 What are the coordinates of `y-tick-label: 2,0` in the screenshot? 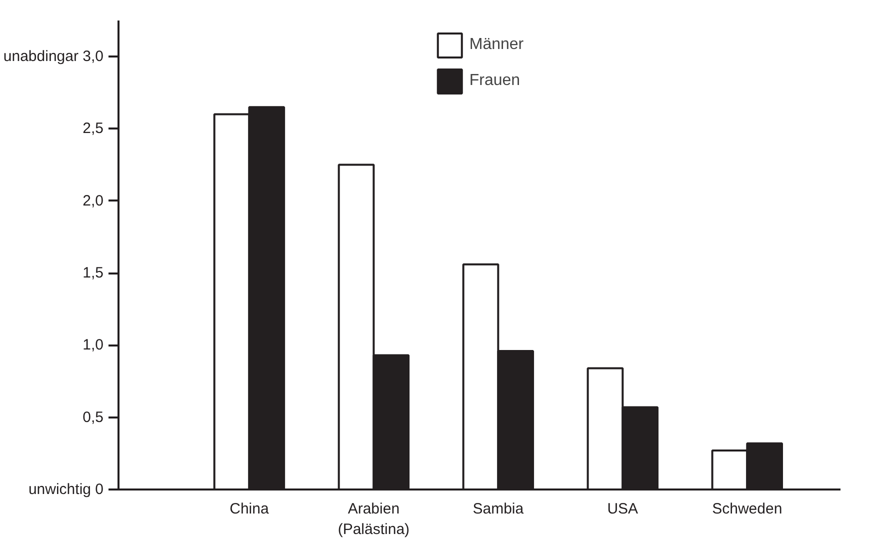 It's located at (93, 201).